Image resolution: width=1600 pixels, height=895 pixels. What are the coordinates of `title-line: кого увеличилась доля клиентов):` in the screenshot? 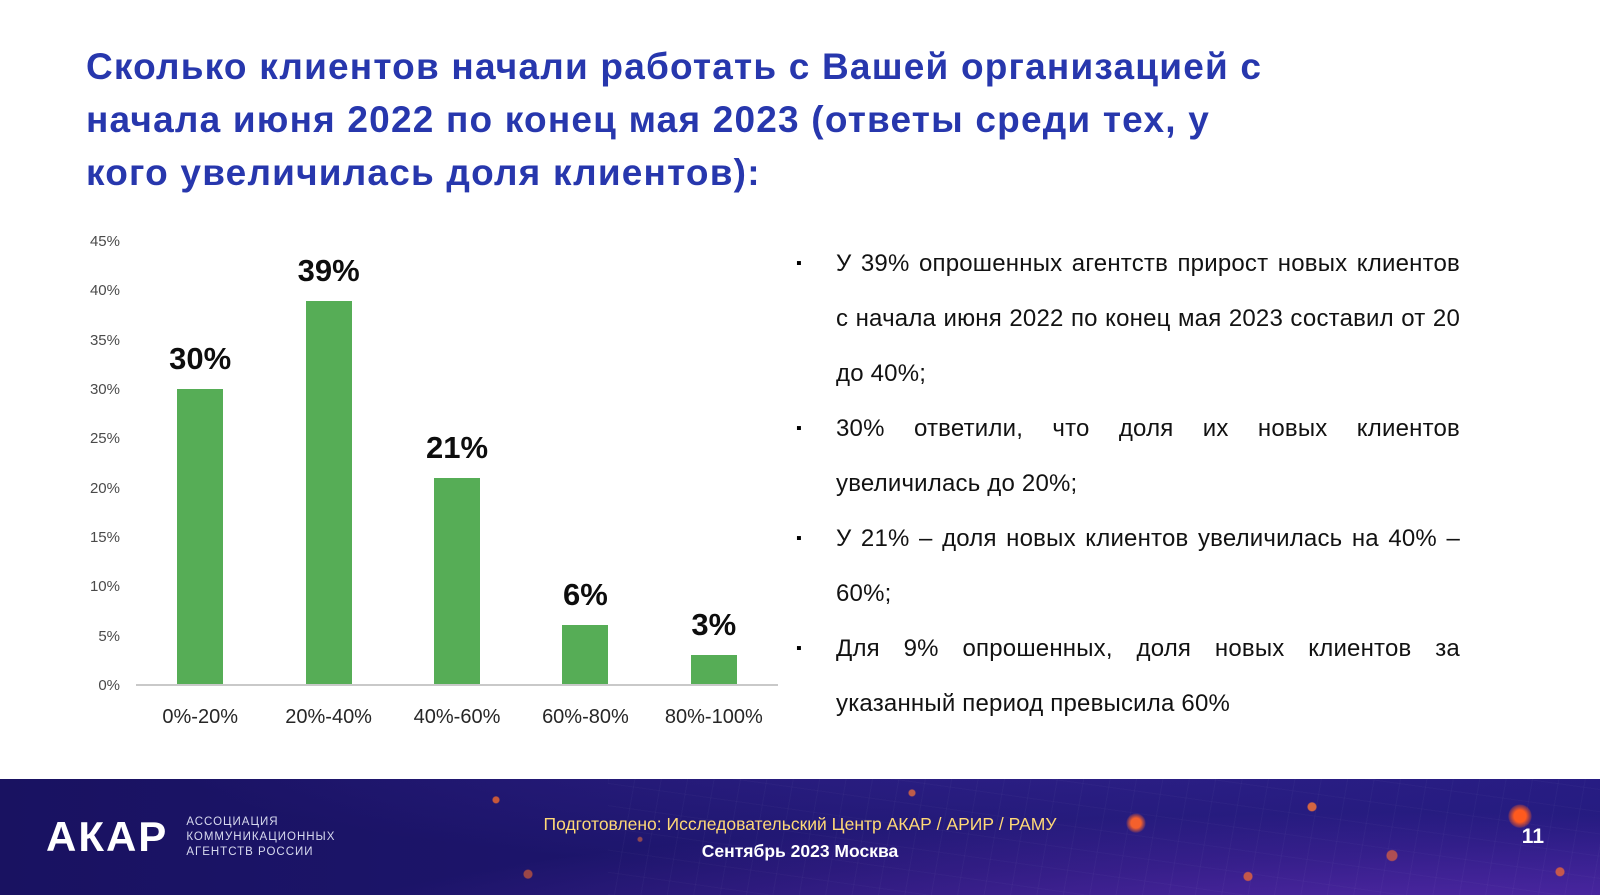 It's located at (423, 172).